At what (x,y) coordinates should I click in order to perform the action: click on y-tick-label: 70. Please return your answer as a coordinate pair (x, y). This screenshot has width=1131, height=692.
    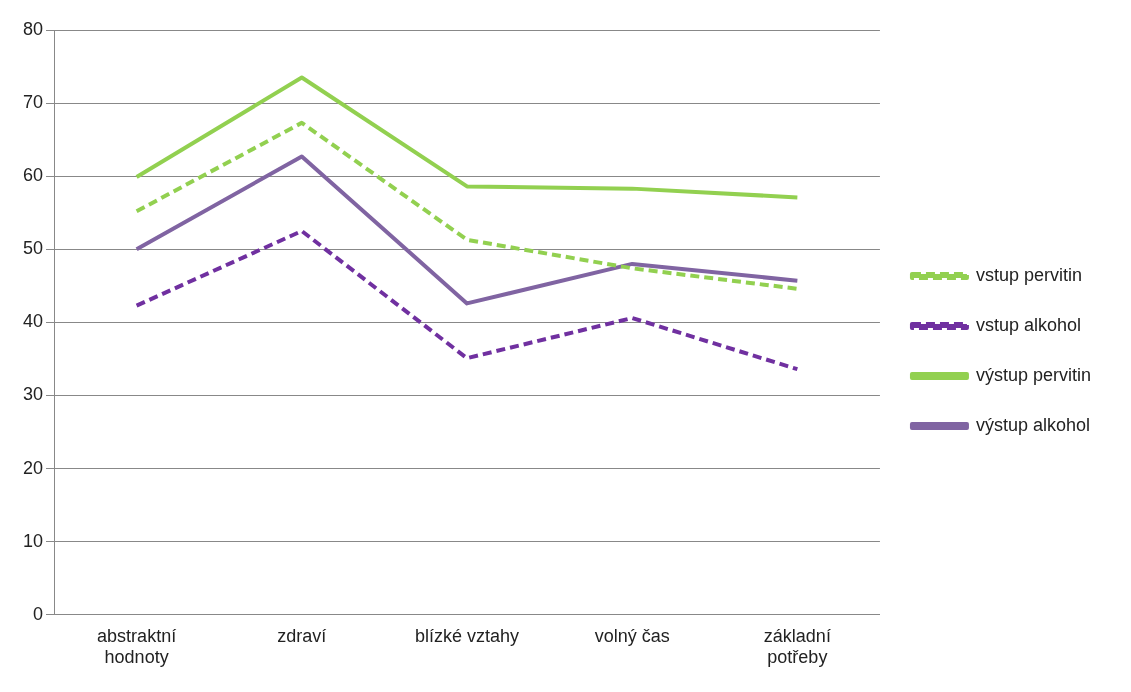
    Looking at the image, I should click on (33, 102).